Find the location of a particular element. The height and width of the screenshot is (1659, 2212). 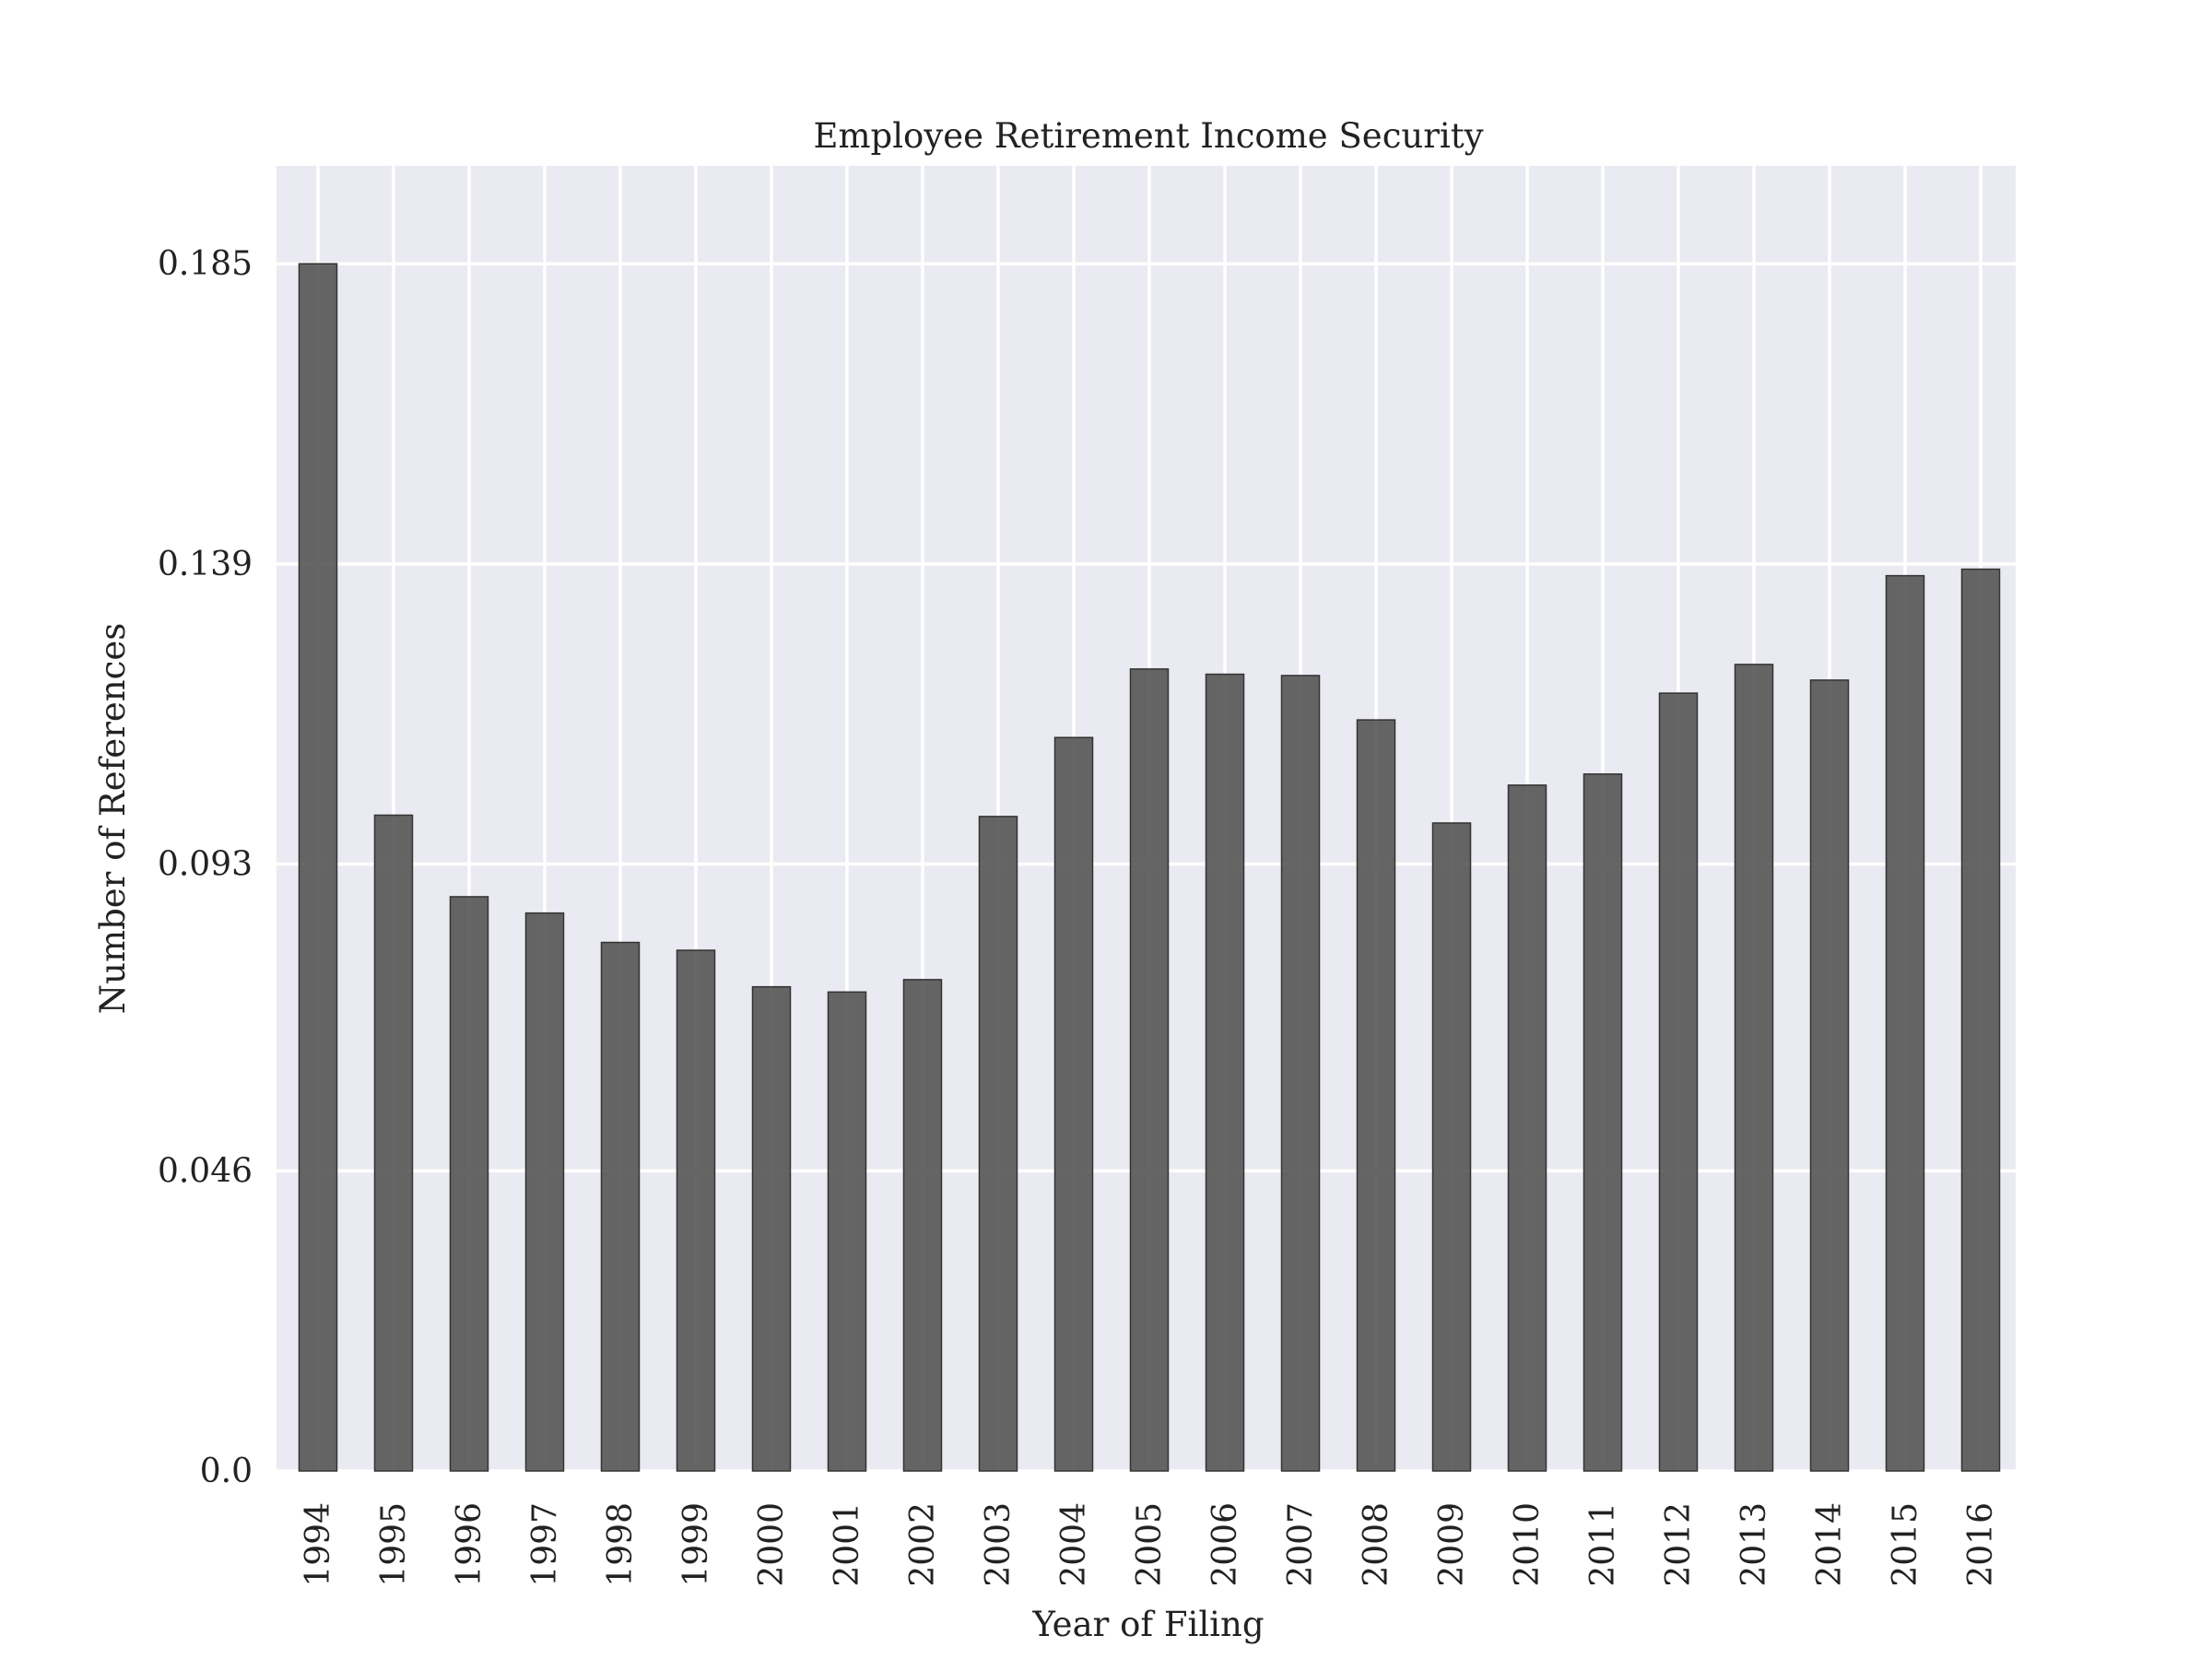

x-tick-label: 2007 is located at coordinates (1301, 1544).